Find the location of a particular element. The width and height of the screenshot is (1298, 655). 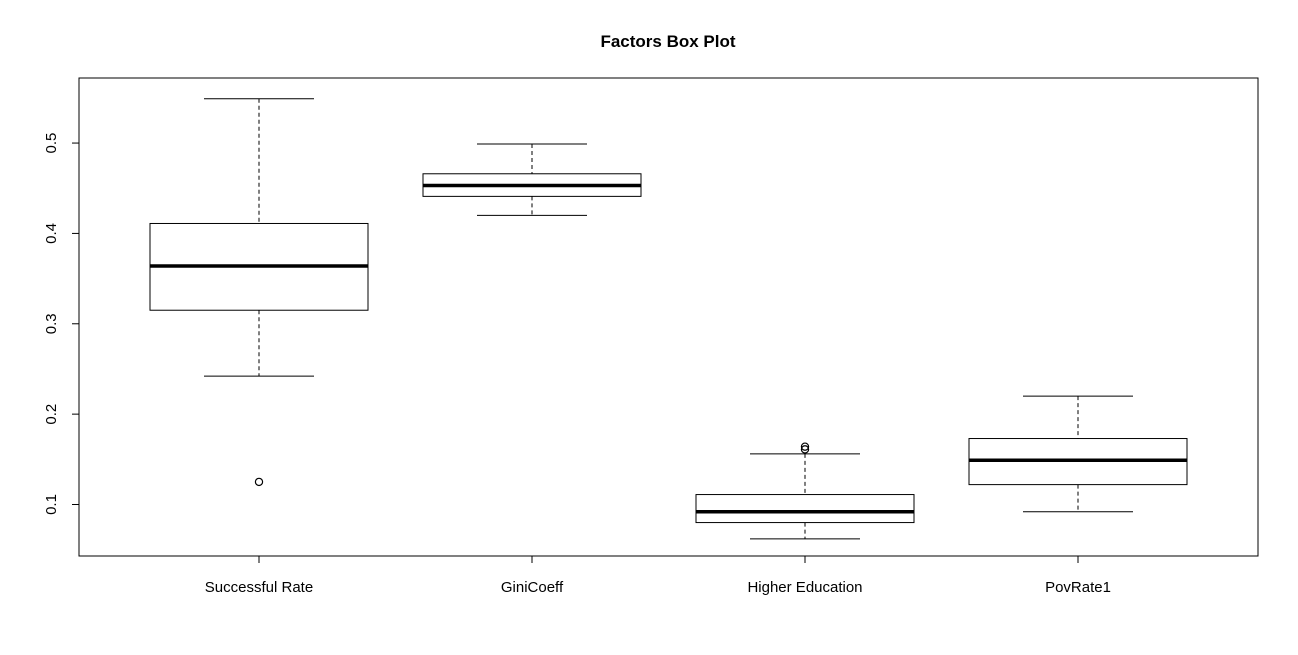

y-tick-label: 0.1 is located at coordinates (51, 504).